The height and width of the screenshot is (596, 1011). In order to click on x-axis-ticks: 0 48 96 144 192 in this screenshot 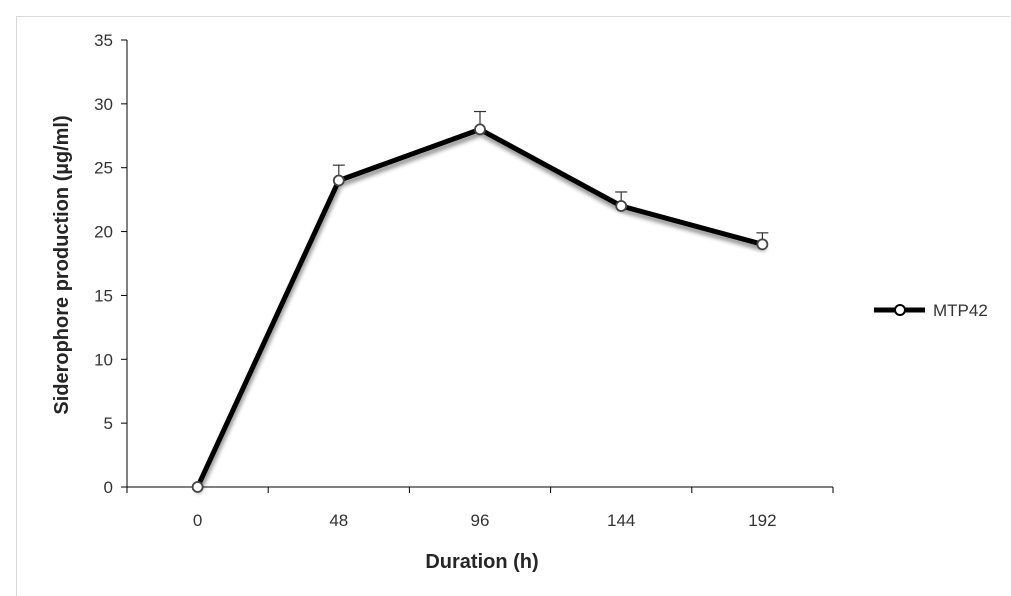, I will do `click(480, 508)`.